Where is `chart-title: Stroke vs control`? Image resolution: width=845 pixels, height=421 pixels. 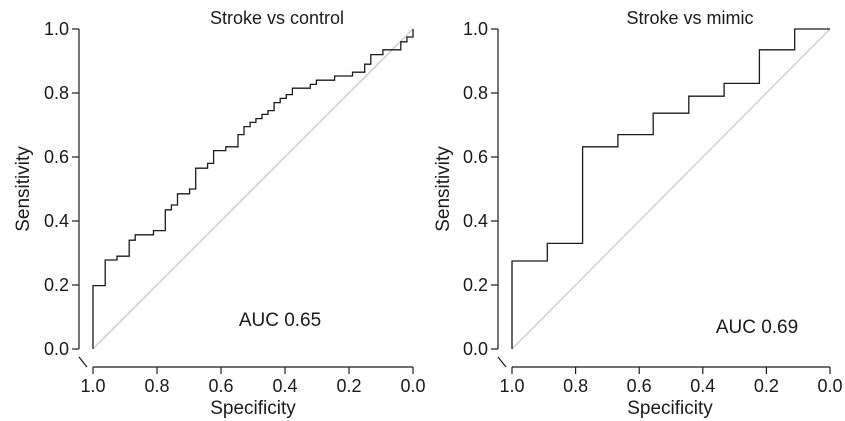
chart-title: Stroke vs control is located at coordinates (277, 18).